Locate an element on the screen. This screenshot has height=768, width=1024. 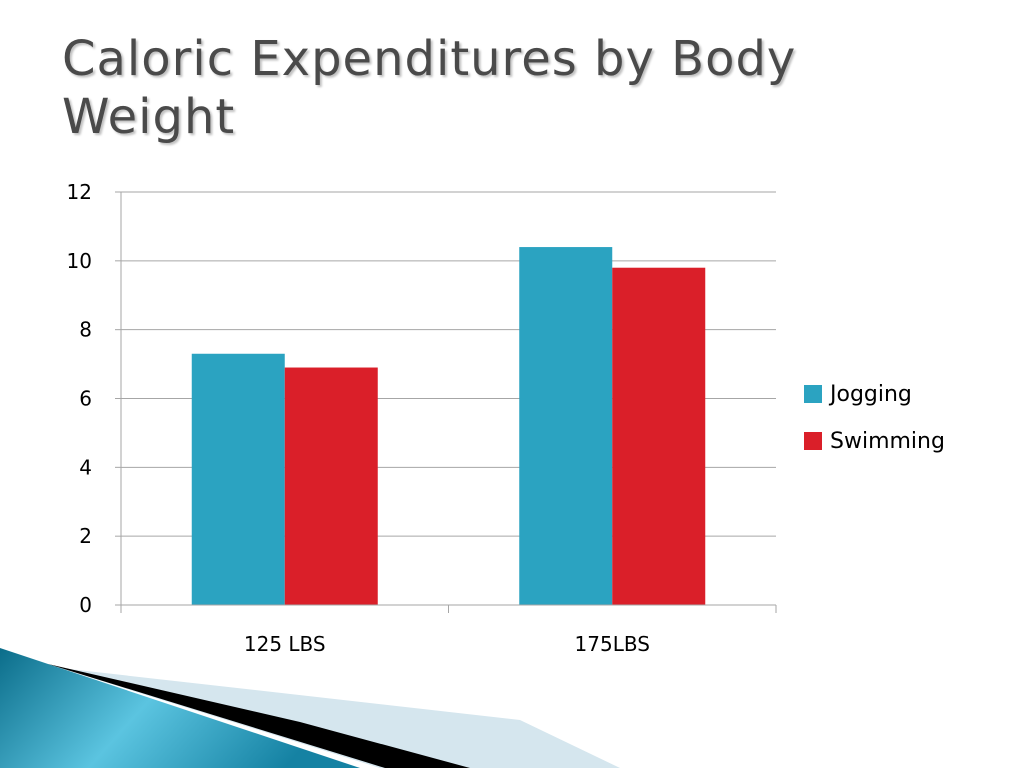
y-tick-label: 6 is located at coordinates (85, 399).